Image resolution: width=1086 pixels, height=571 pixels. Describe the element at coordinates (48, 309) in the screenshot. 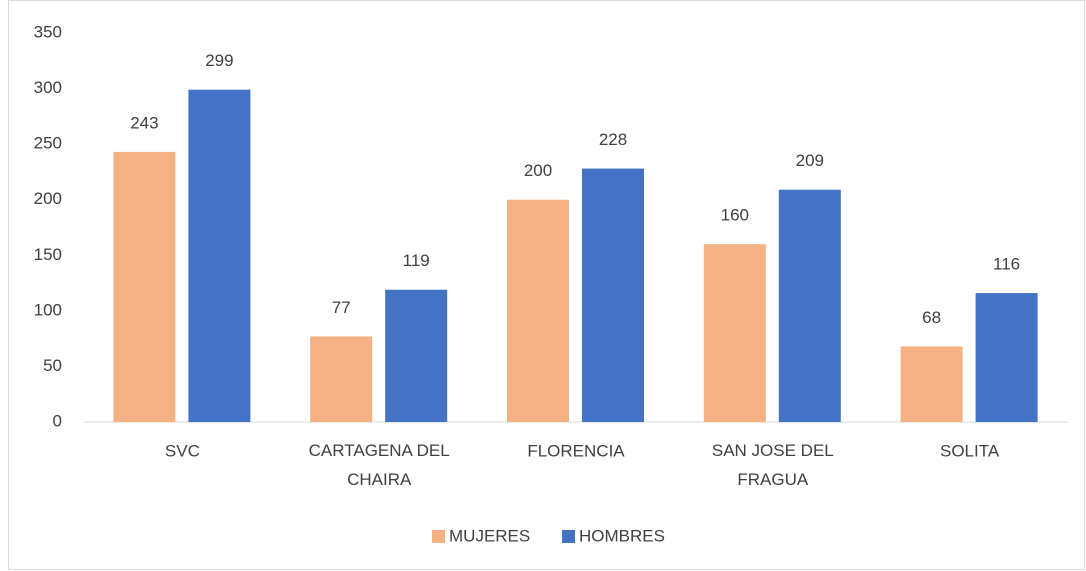

I see `y-tick-label: 100` at that location.